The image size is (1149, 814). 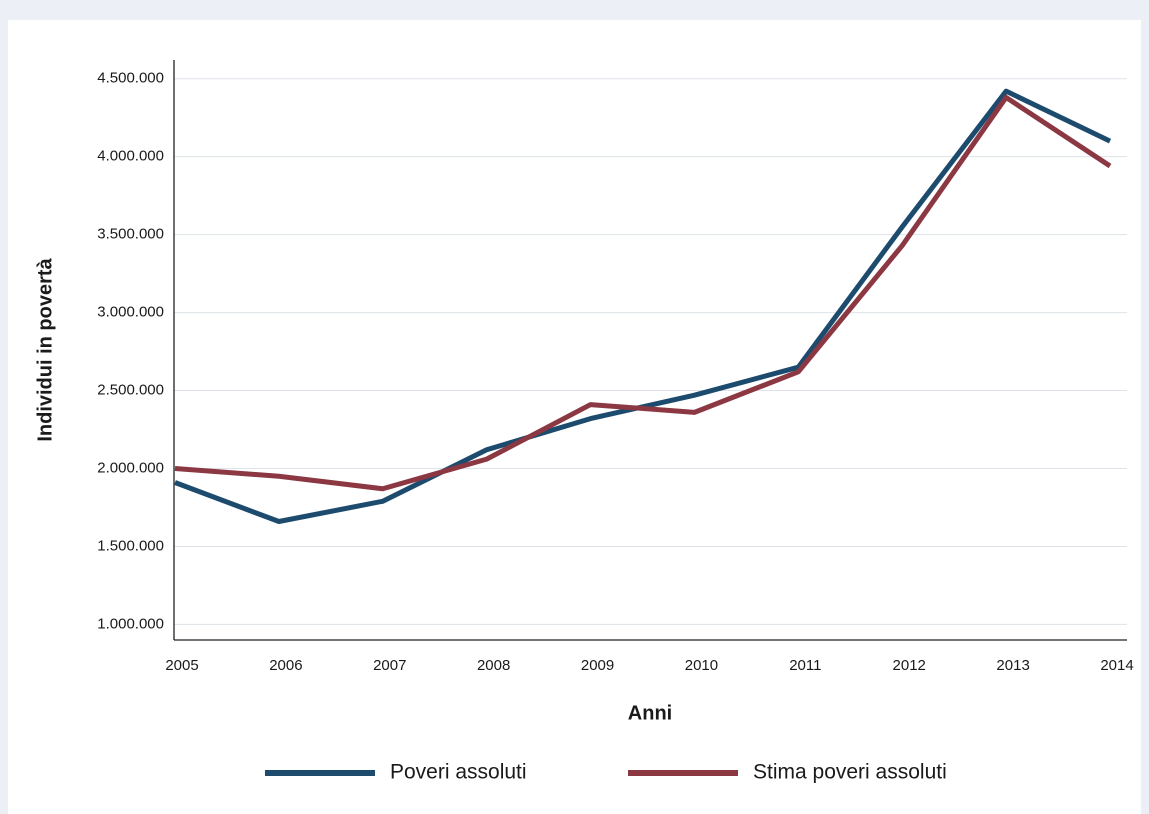 What do you see at coordinates (130, 156) in the screenshot?
I see `y-tick-label: 4.000.000` at bounding box center [130, 156].